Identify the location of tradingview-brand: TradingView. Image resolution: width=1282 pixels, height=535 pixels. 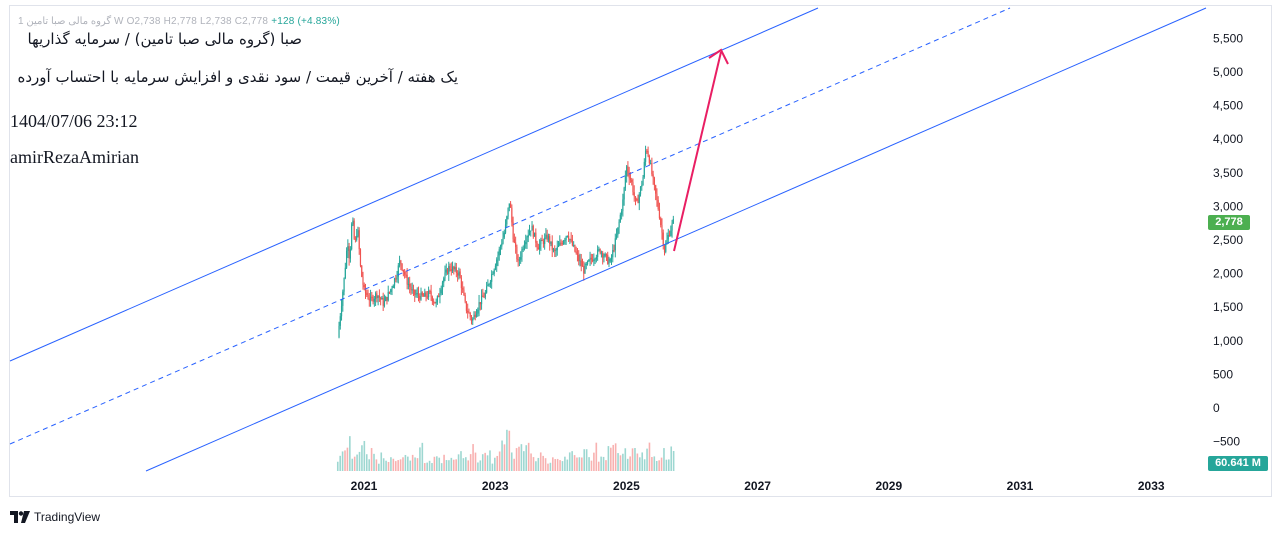
(55, 517).